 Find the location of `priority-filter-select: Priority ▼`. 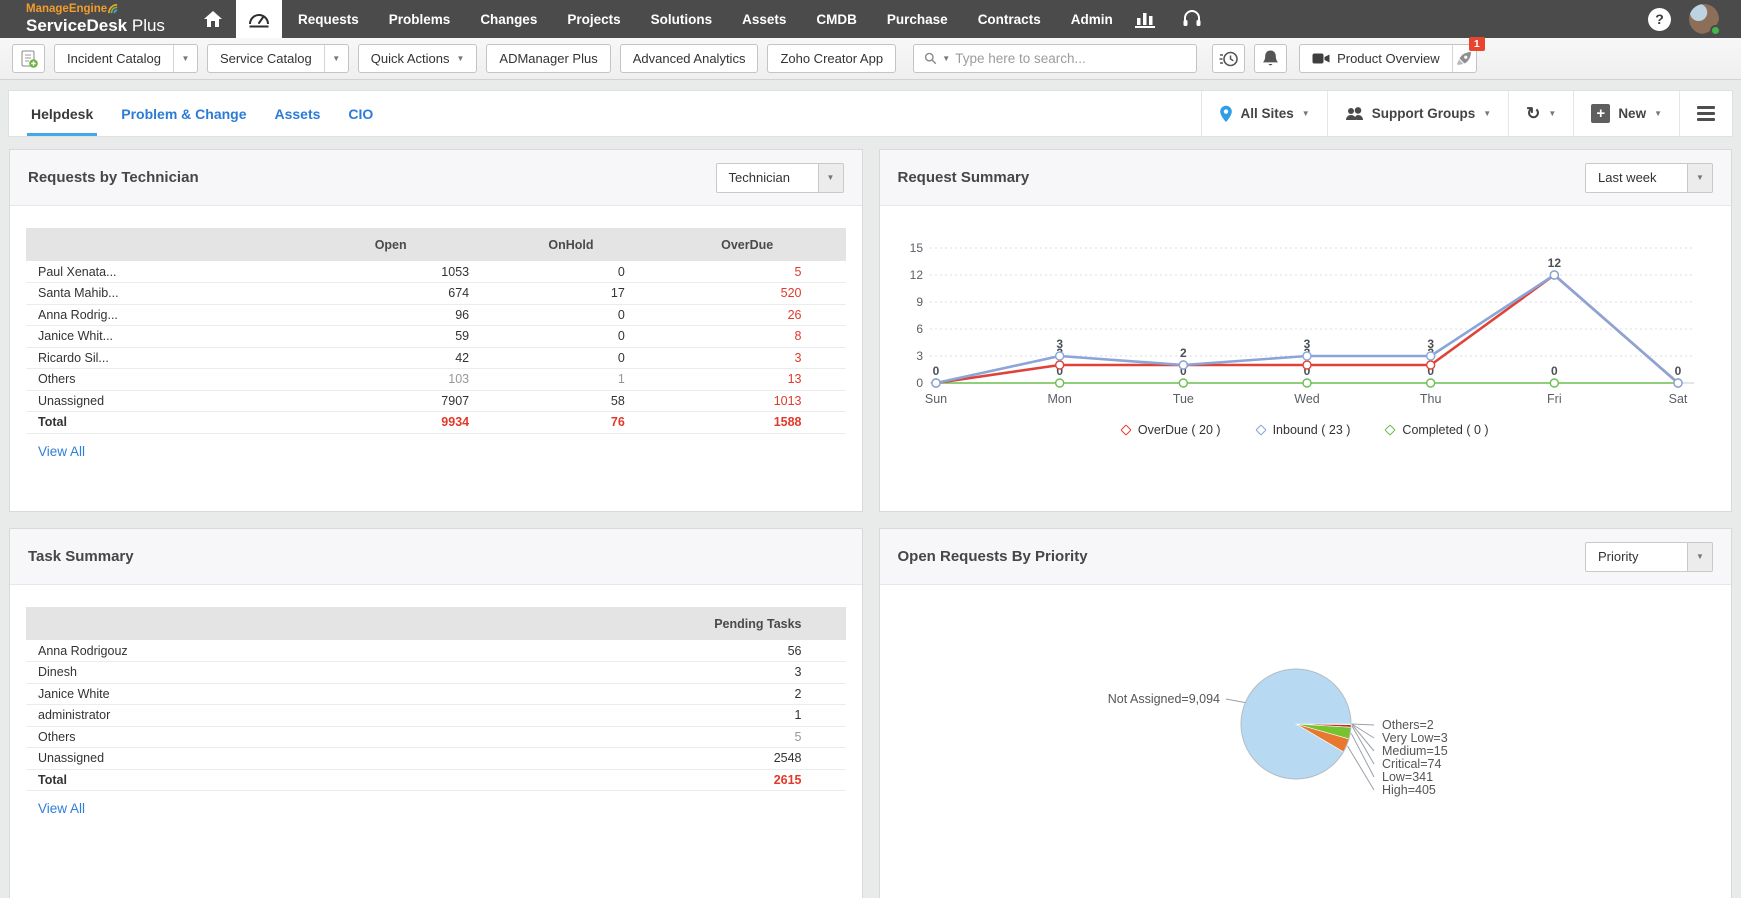

priority-filter-select: Priority ▼ is located at coordinates (1649, 556).